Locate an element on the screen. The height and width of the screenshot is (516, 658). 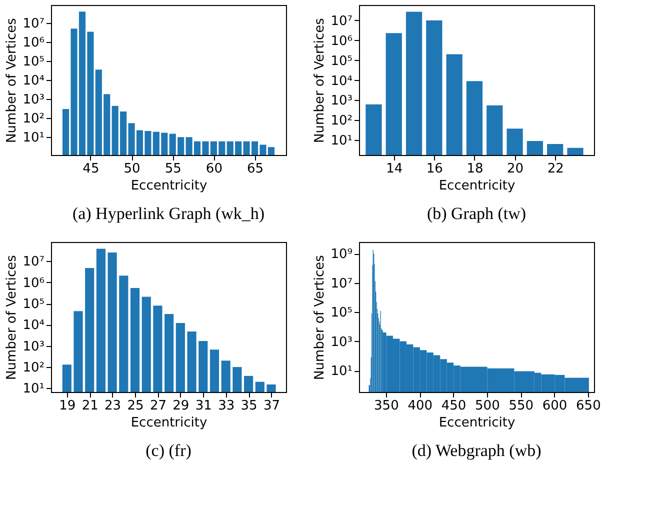
x-tick-label: 20 is located at coordinates (515, 169).